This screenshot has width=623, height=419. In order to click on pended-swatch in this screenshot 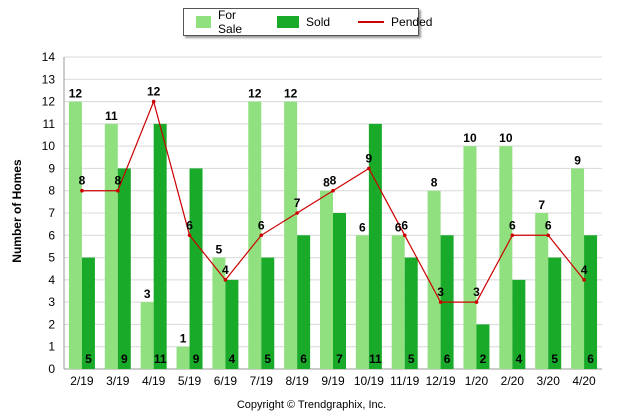, I will do `click(371, 22)`.